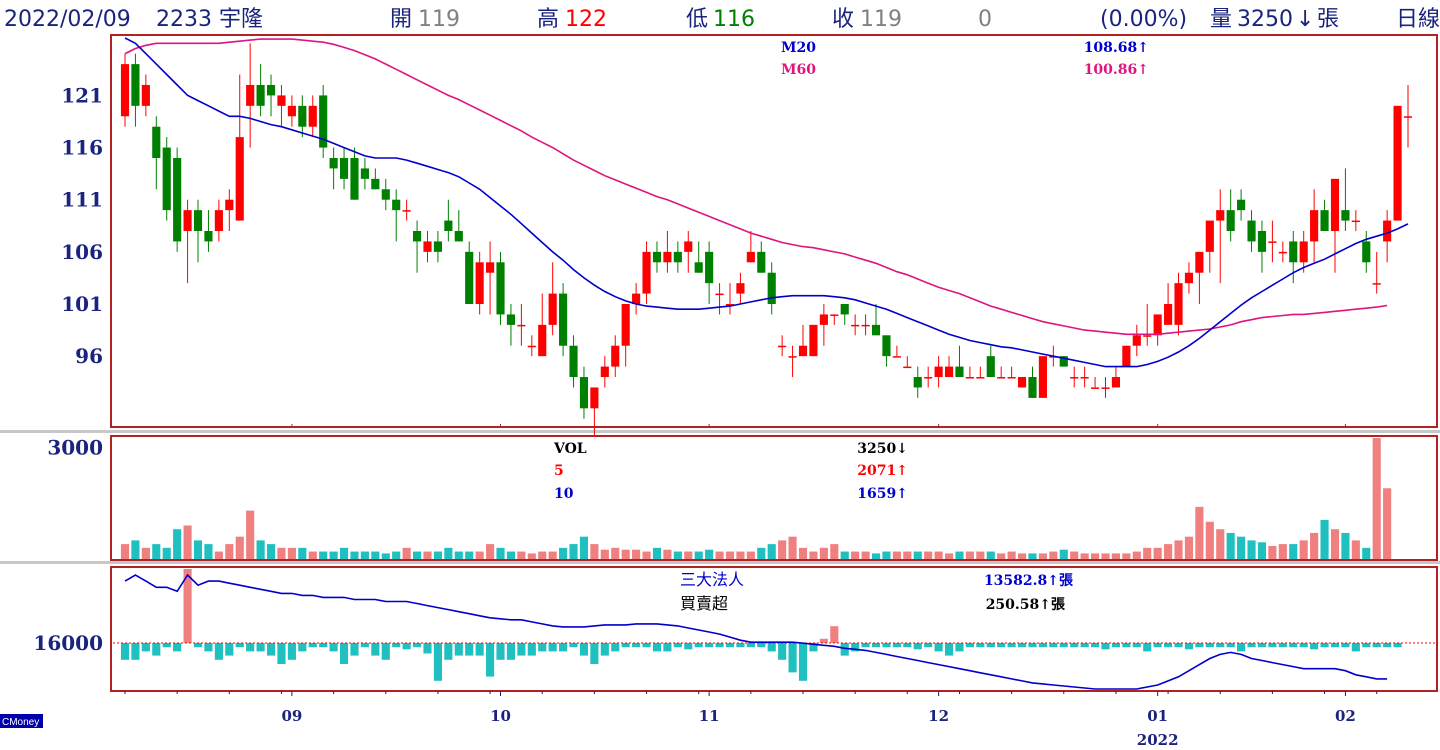  What do you see at coordinates (564, 494) in the screenshot?
I see `vol-ma10-legend-label: 10` at bounding box center [564, 494].